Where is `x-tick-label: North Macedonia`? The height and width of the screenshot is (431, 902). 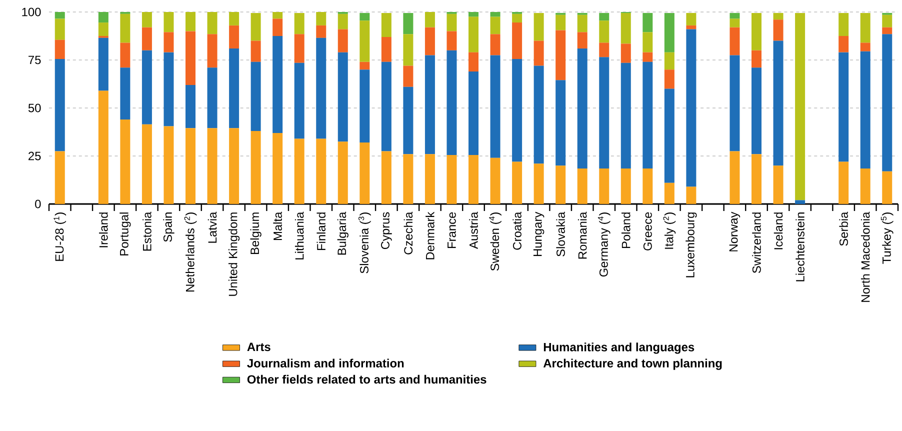
x-tick-label: North Macedonia is located at coordinates (865, 257).